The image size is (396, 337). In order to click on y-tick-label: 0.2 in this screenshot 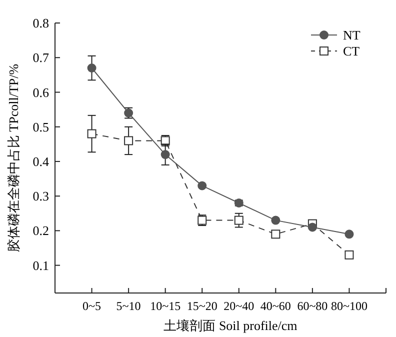, I will do `click(40, 230)`.